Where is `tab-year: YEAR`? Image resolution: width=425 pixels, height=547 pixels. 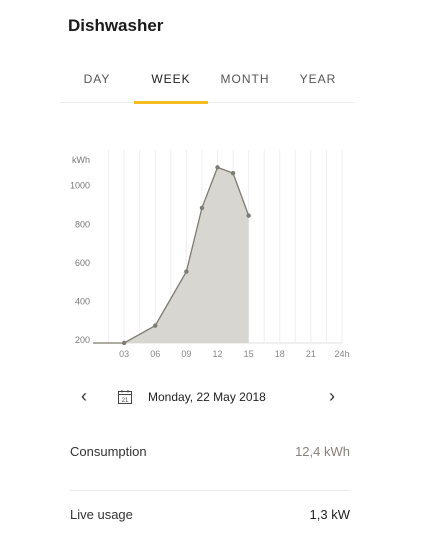
tab-year: YEAR is located at coordinates (318, 87).